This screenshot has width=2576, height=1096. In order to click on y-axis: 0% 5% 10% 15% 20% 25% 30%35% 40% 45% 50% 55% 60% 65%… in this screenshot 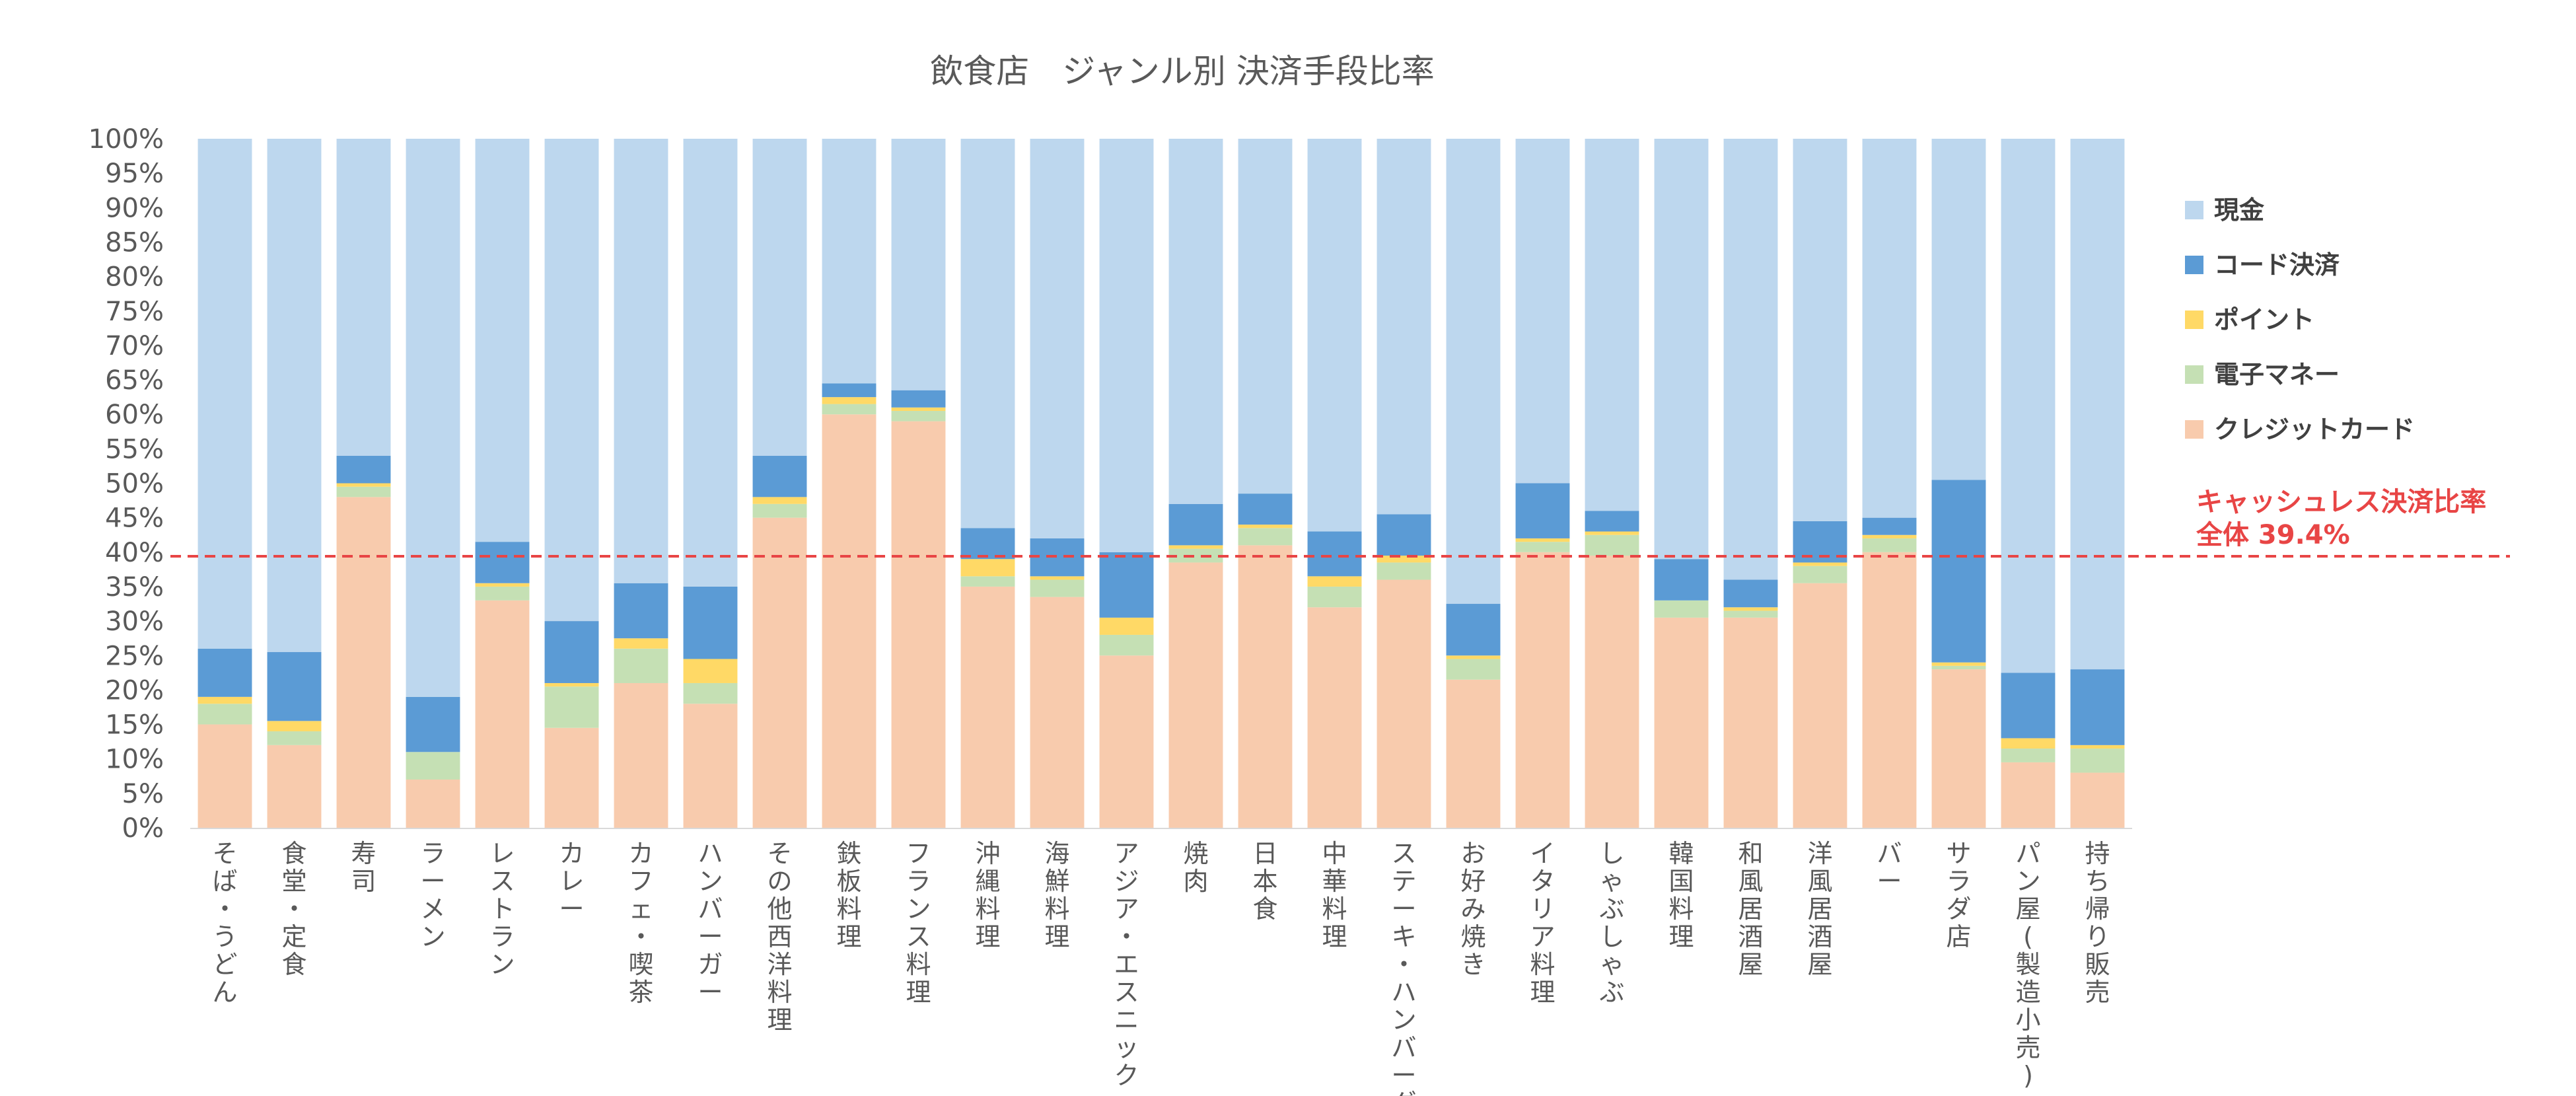, I will do `click(127, 484)`.